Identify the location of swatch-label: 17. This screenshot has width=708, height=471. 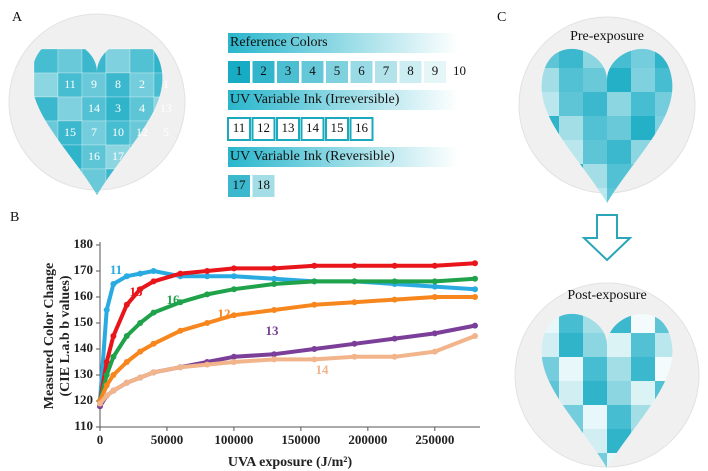
(240, 184).